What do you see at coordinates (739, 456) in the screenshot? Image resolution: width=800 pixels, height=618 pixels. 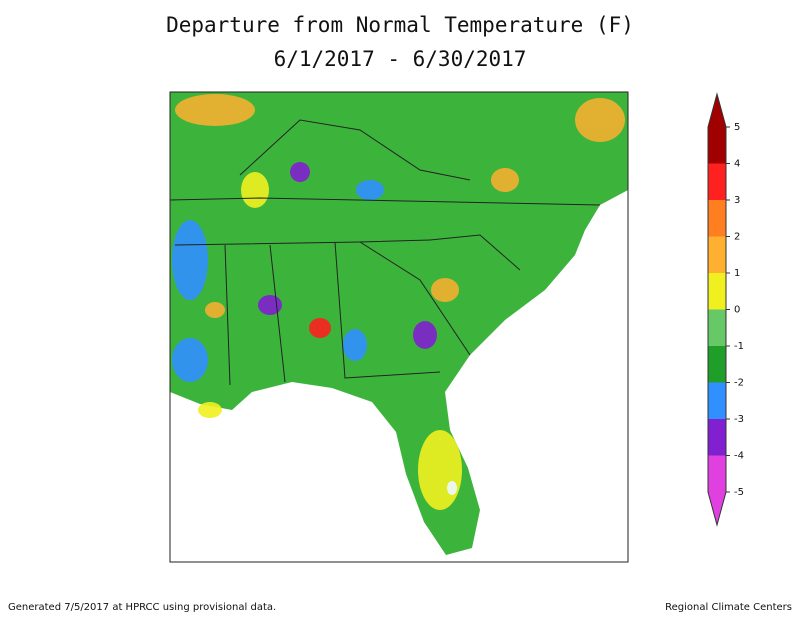 I see `colorbar-tick-label: -4` at bounding box center [739, 456].